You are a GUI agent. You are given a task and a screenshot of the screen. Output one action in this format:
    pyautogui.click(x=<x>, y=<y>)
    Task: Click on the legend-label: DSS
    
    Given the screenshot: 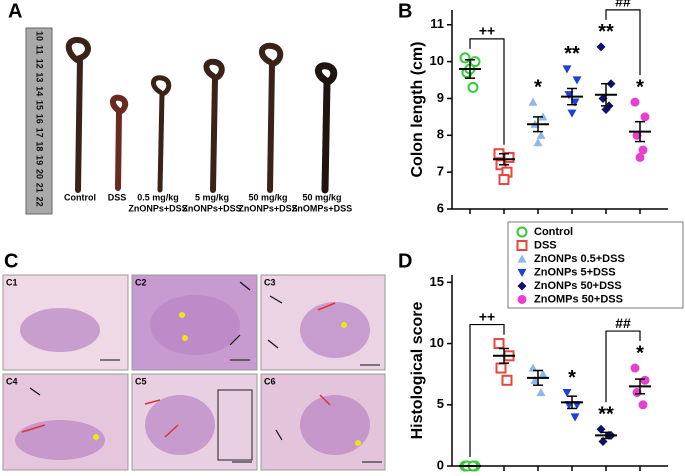 What is the action you would take?
    pyautogui.click(x=545, y=245)
    